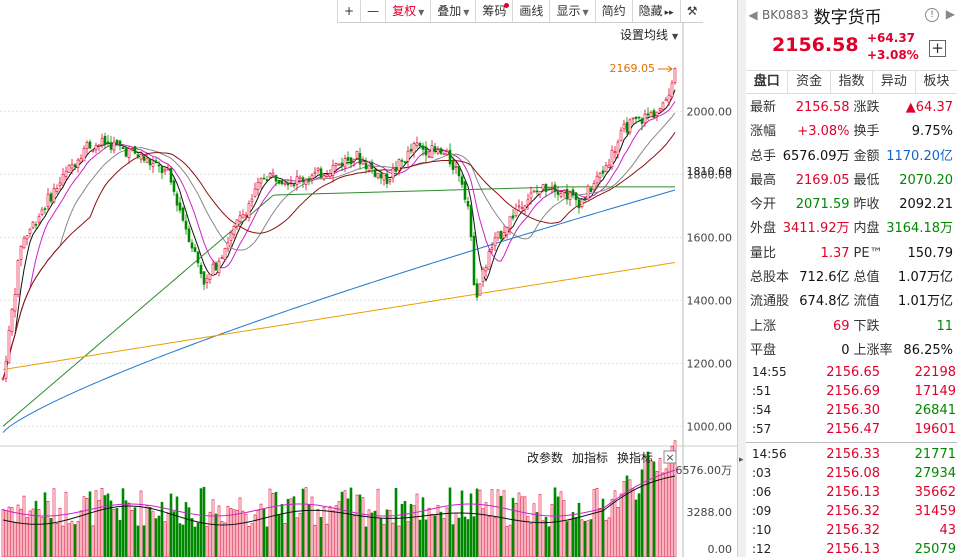 This screenshot has width=957, height=559. Describe the element at coordinates (823, 181) in the screenshot. I see `stat-value: 2169.05` at that location.